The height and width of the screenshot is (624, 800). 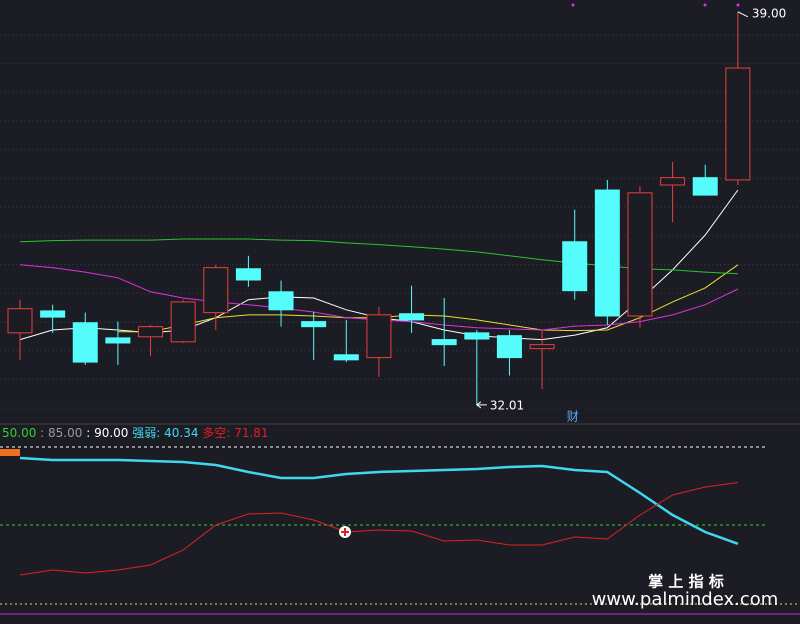 What do you see at coordinates (507, 405) in the screenshot?
I see `low-label: 32.01` at bounding box center [507, 405].